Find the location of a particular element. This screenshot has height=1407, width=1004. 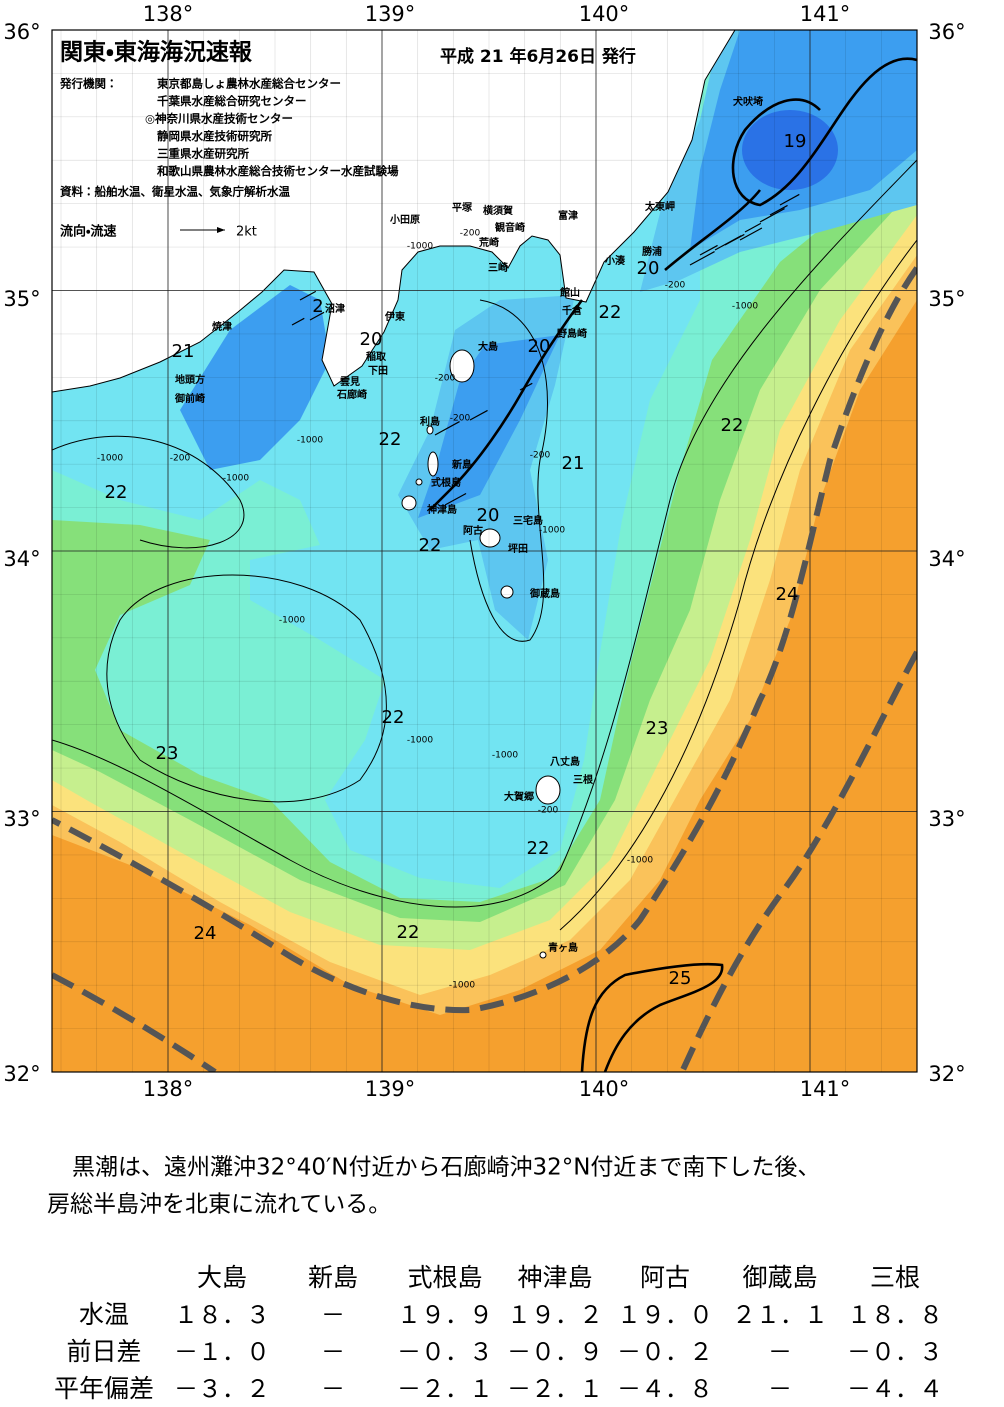

place-name: 利島 is located at coordinates (430, 421).